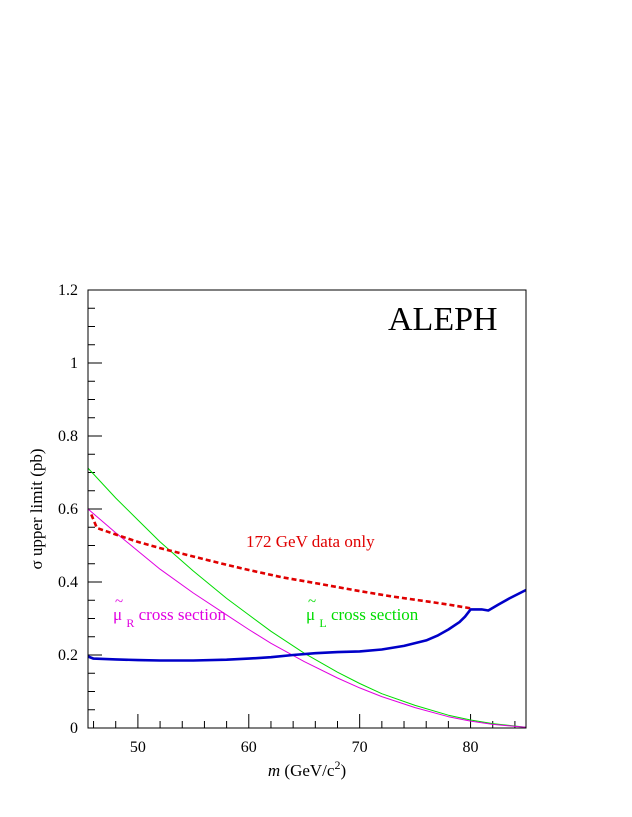 This screenshot has height=817, width=632. I want to click on x-tick-label: 50, so click(138, 747).